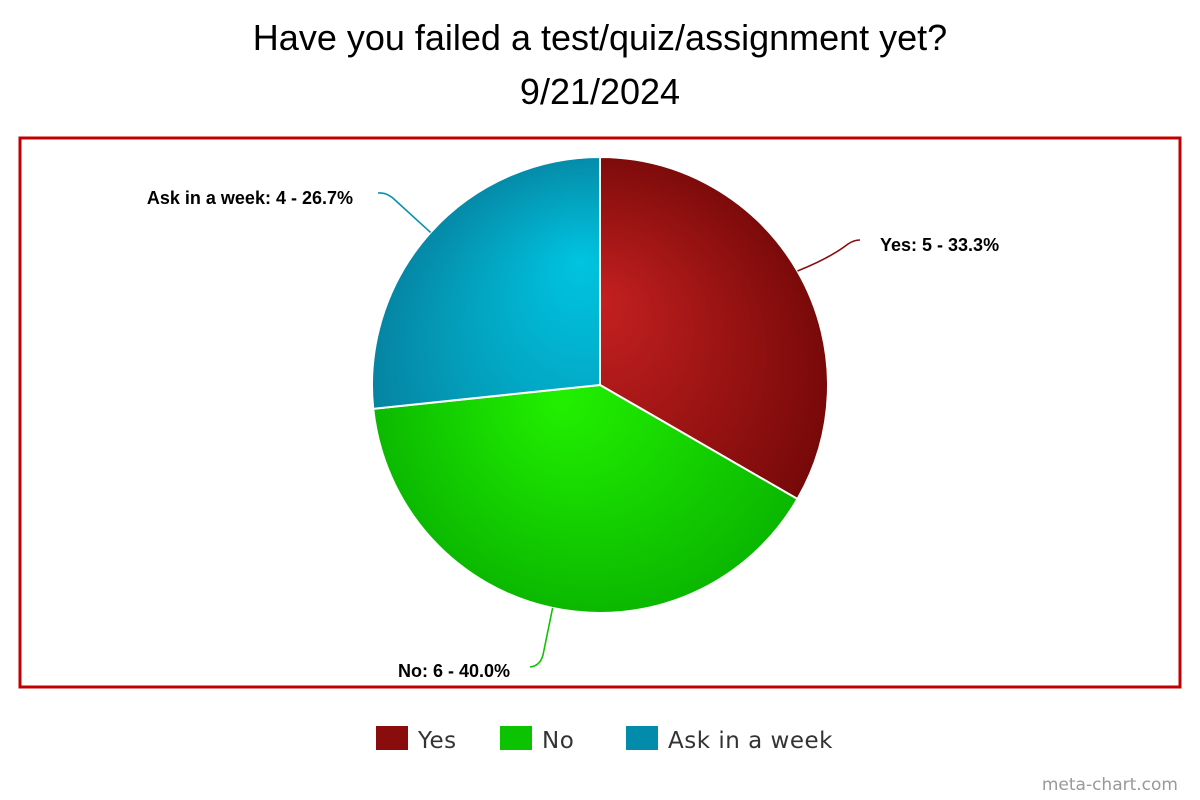 The width and height of the screenshot is (1200, 800). What do you see at coordinates (558, 741) in the screenshot?
I see `legend-label-no: No` at bounding box center [558, 741].